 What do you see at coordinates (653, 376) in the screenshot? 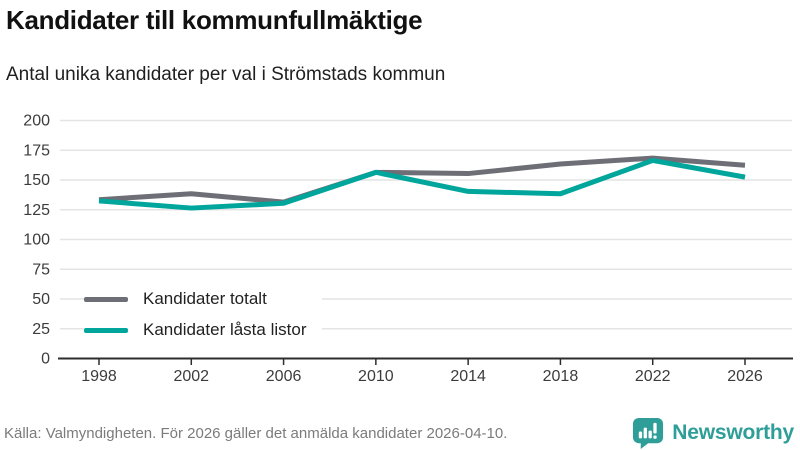
I see `x-tick-label: 2022` at bounding box center [653, 376].